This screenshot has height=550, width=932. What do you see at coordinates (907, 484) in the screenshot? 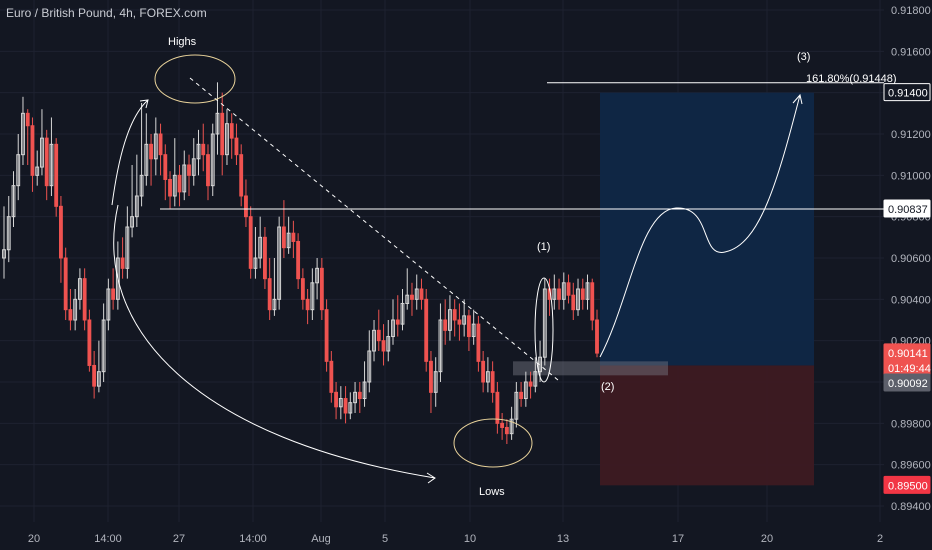
I see `price-badge: 0.89500` at bounding box center [907, 484].